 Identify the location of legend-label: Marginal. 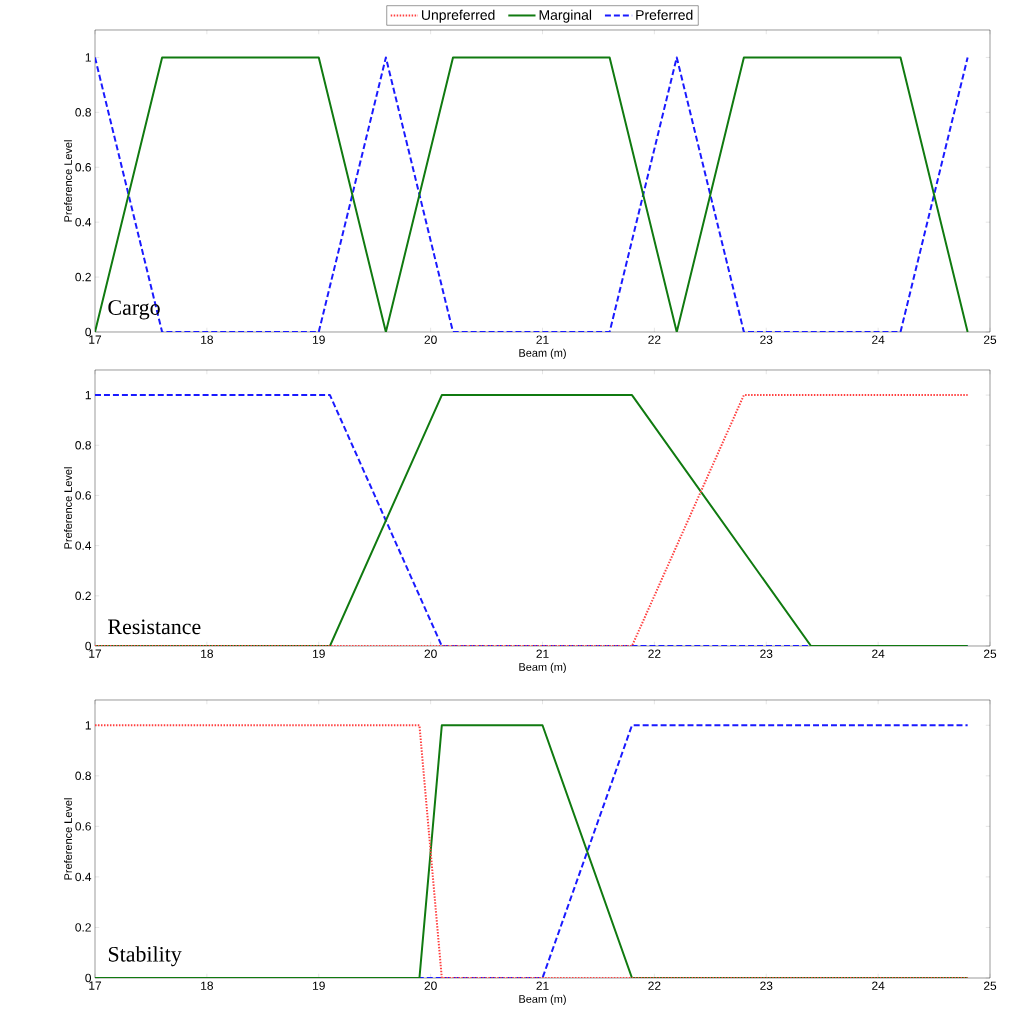
(565, 16).